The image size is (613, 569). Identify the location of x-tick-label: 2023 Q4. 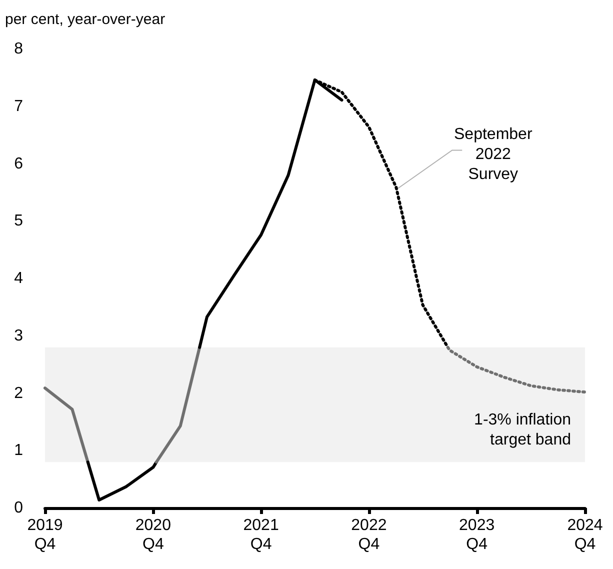
(477, 535).